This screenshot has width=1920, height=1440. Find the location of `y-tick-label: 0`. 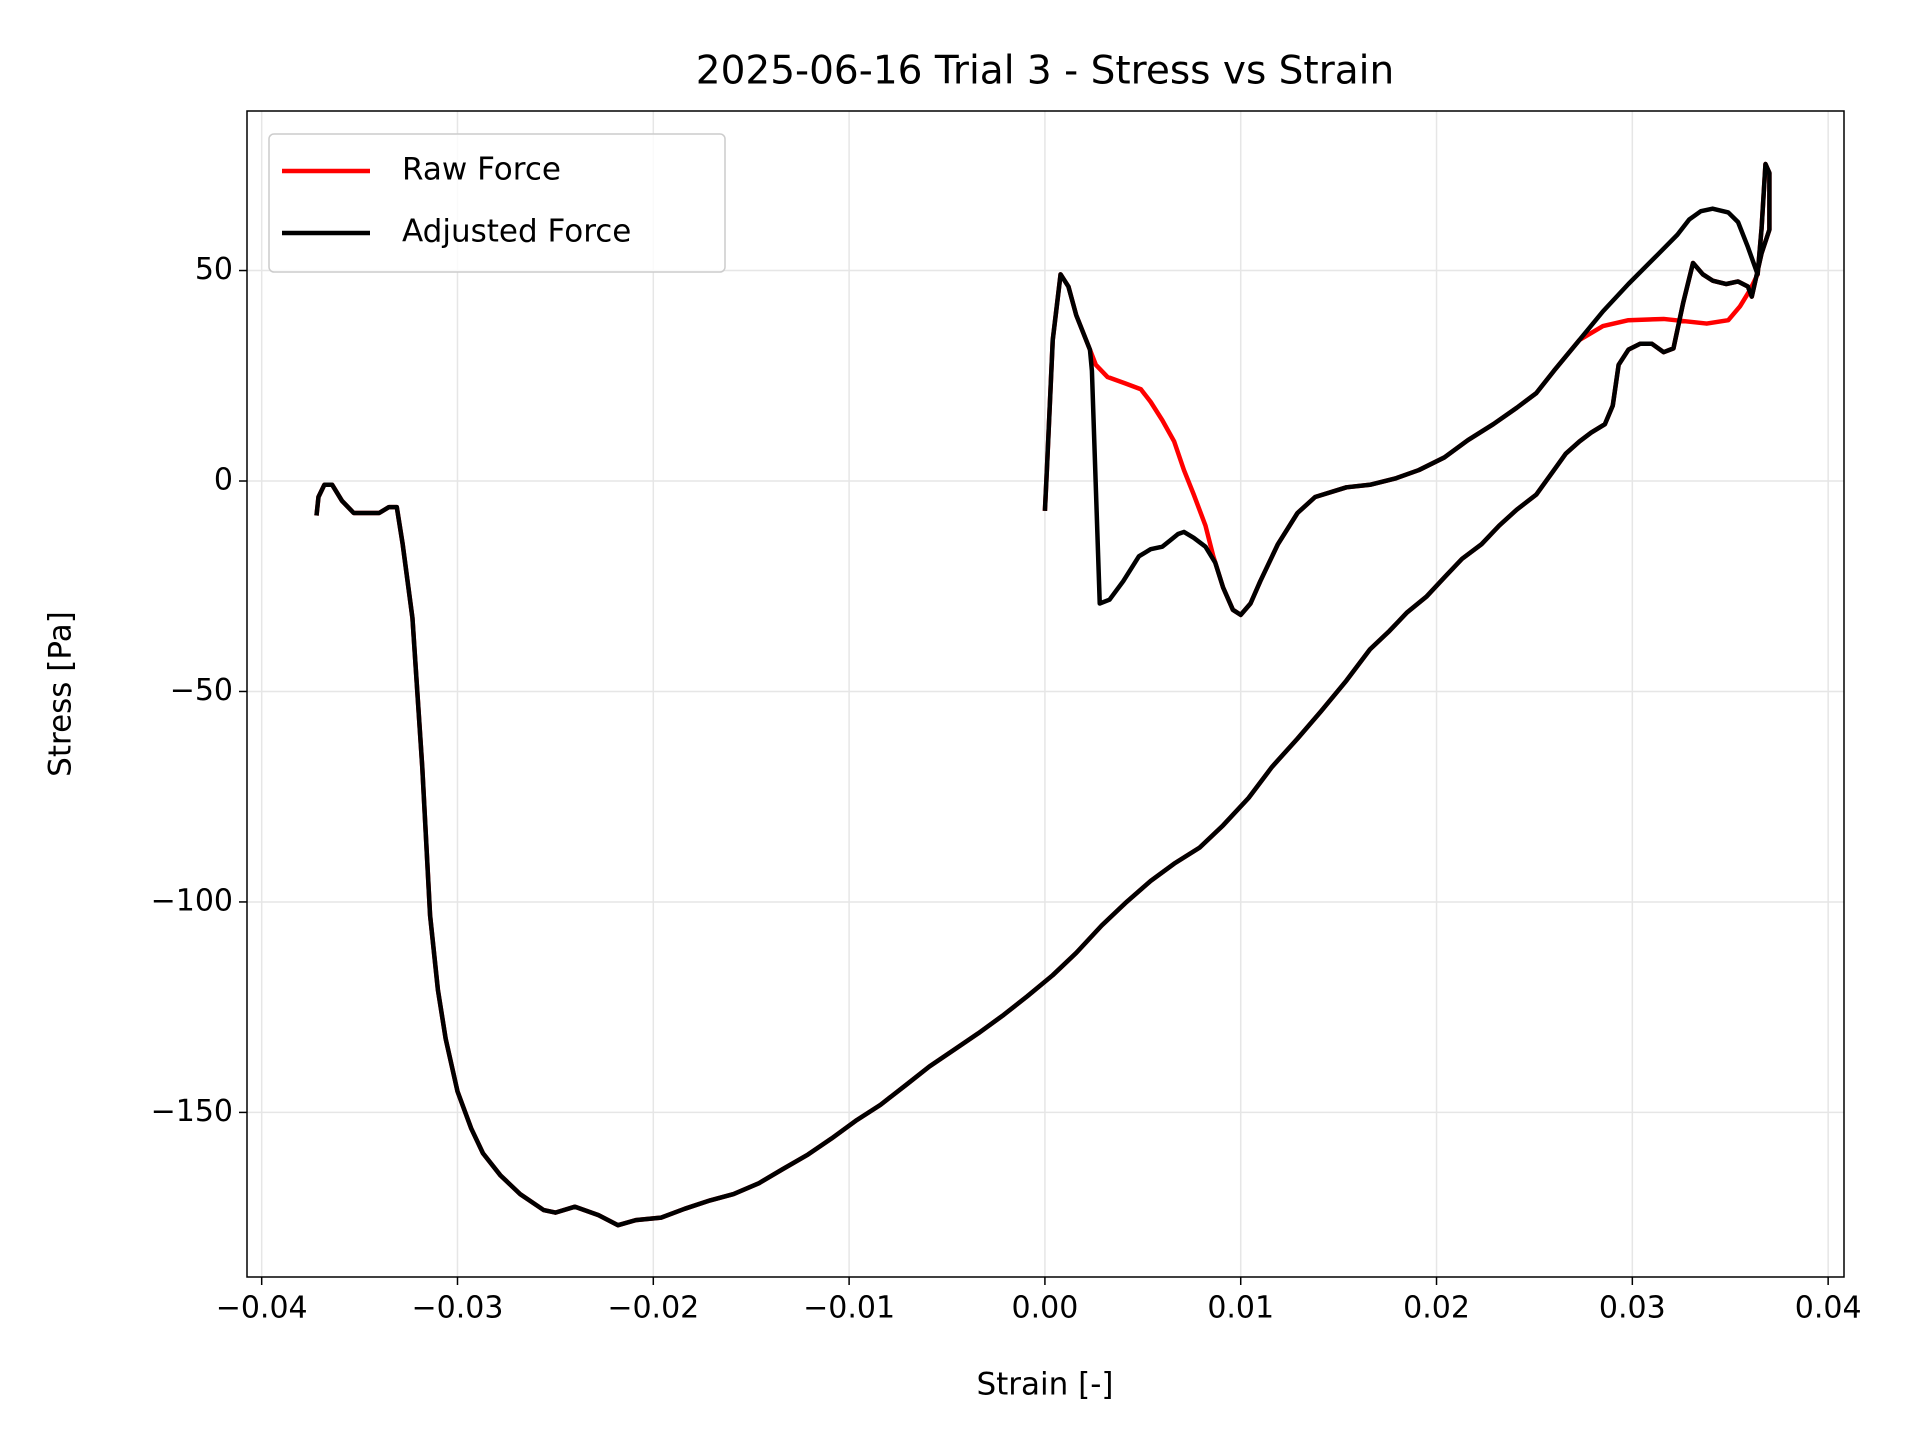

y-tick-label: 0 is located at coordinates (223, 480).